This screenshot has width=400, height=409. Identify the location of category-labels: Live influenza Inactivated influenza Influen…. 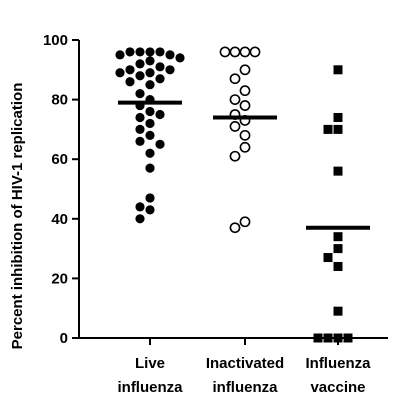
(244, 375).